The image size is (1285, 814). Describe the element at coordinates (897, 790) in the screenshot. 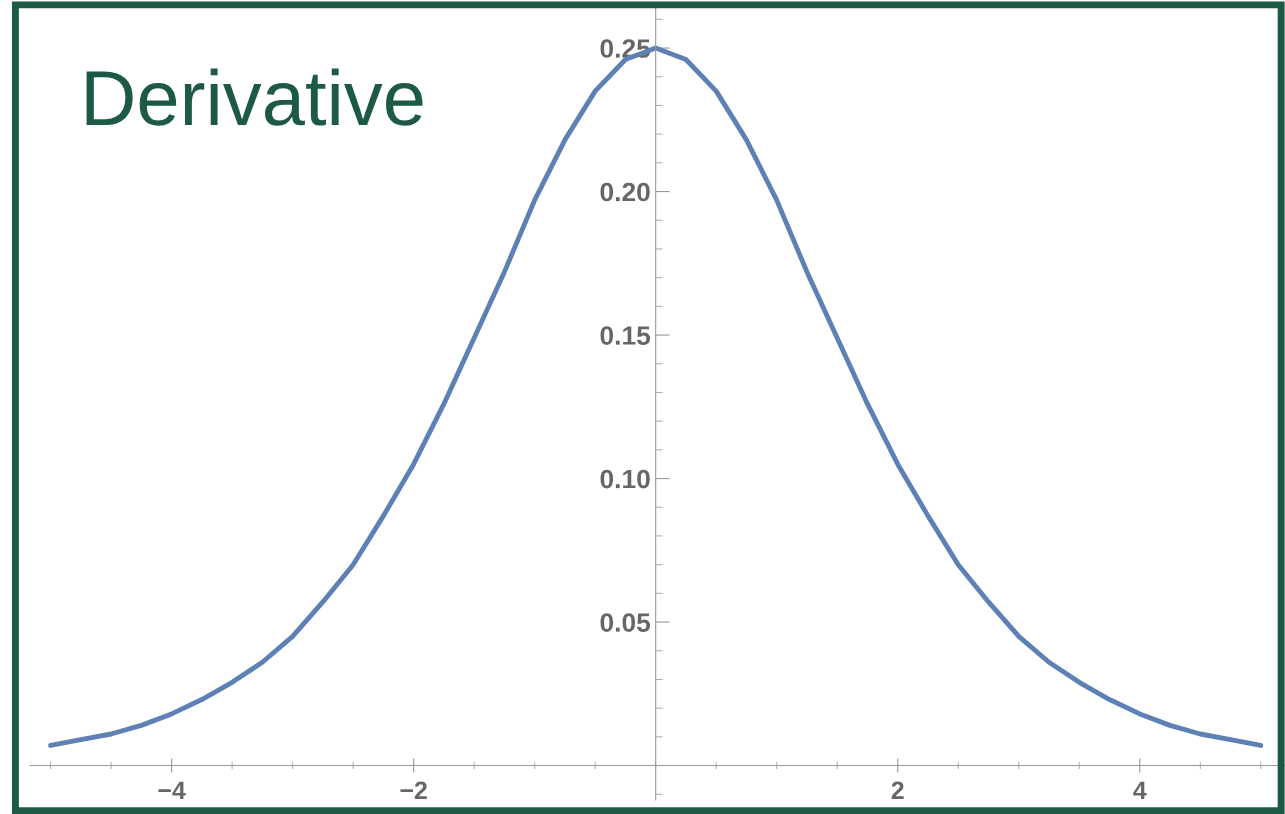

I see `x-tick-label: 2` at that location.